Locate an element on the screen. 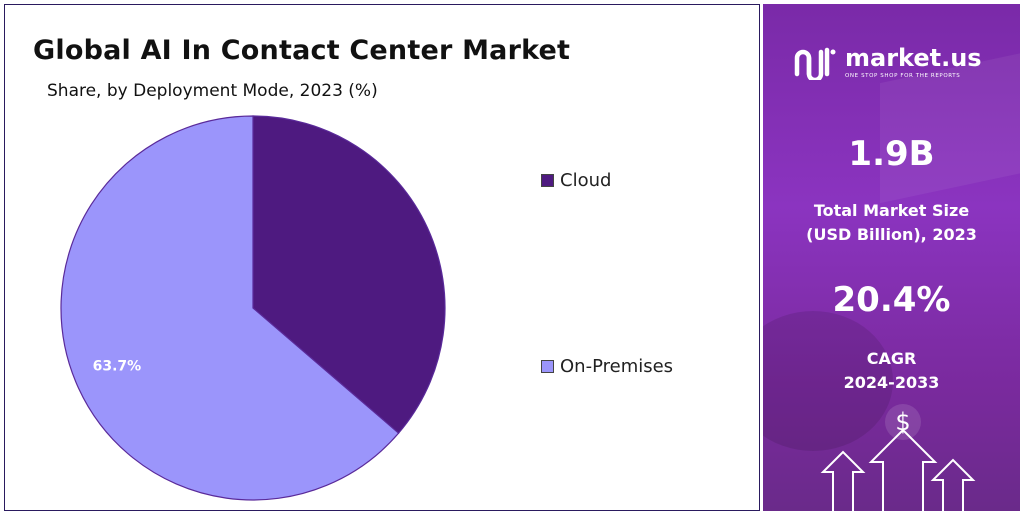 This screenshot has width=1024, height=517. cagr-period: 2024-2033 is located at coordinates (891, 382).